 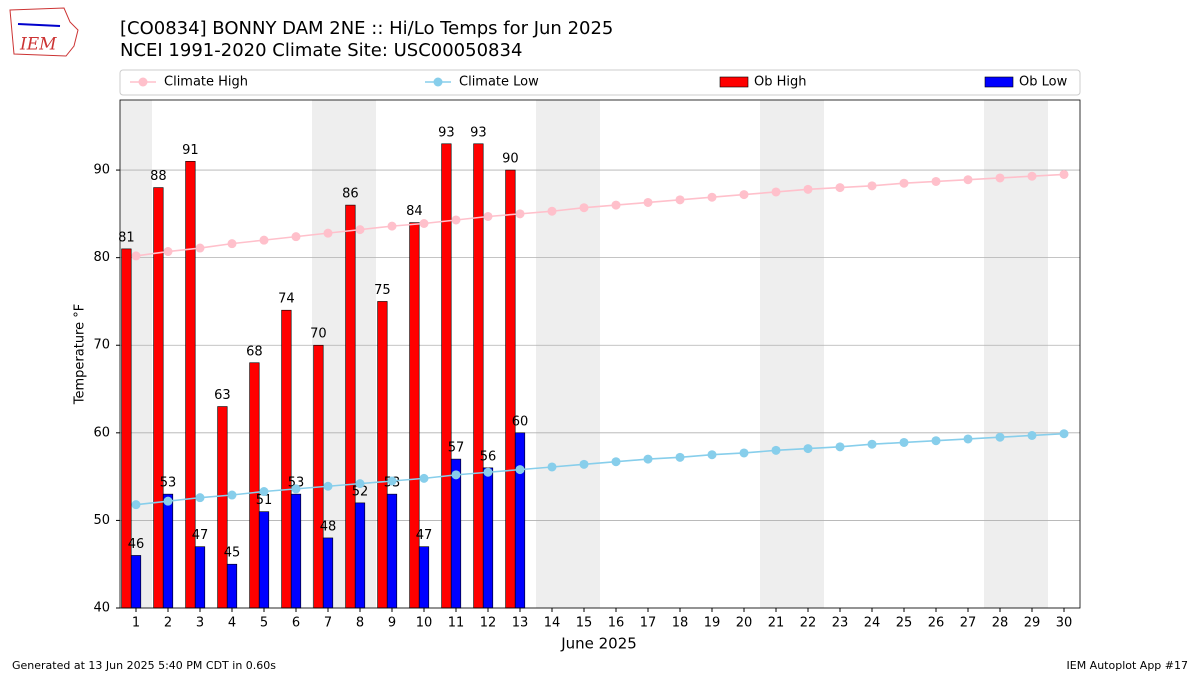 I want to click on x-tick-label: 4, so click(x=232, y=623).